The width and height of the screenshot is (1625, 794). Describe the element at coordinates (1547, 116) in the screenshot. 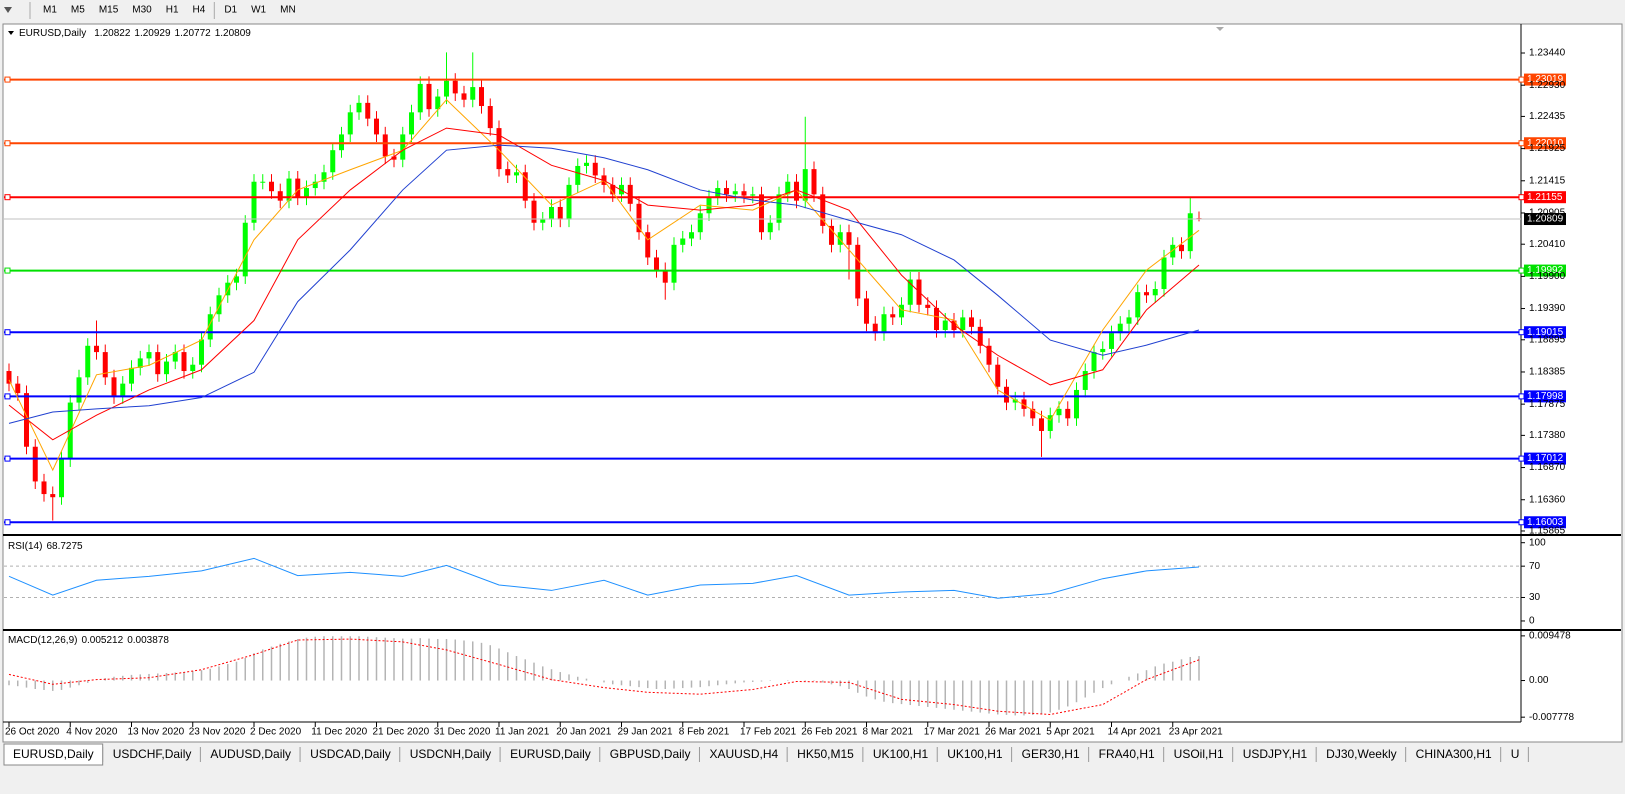

I see `y-tick-label: 1.22435` at that location.